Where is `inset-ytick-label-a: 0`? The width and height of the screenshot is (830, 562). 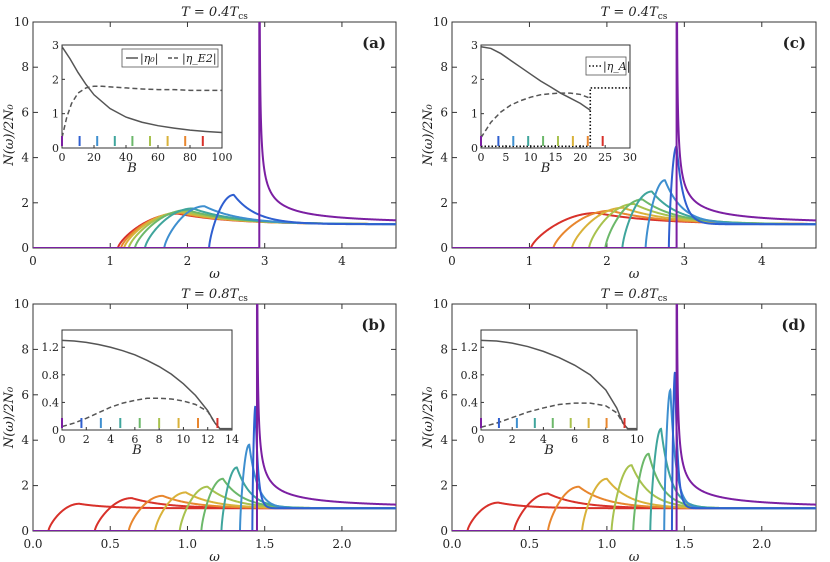 inset-ytick-label-a: 0 is located at coordinates (55, 148).